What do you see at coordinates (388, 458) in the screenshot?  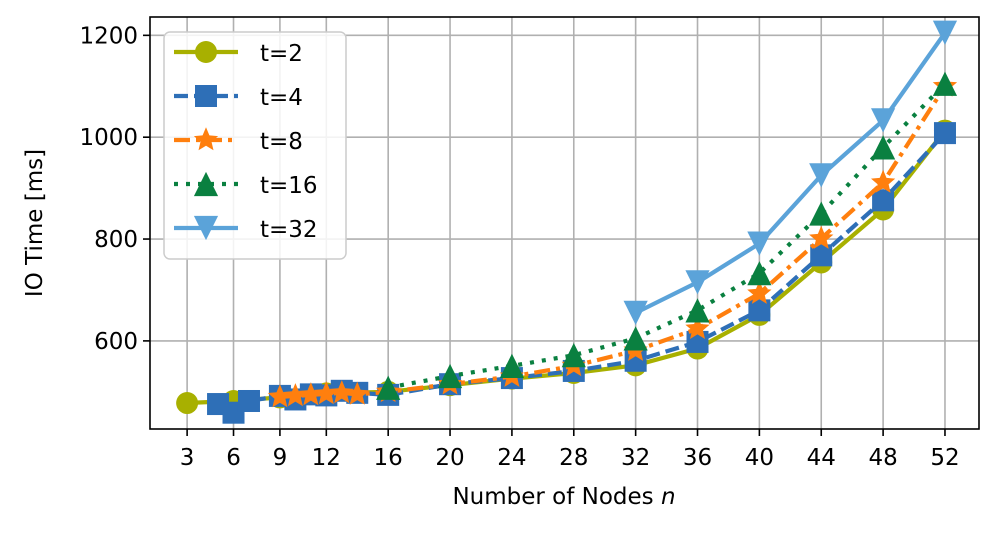 I see `x-tick-label: 16` at bounding box center [388, 458].